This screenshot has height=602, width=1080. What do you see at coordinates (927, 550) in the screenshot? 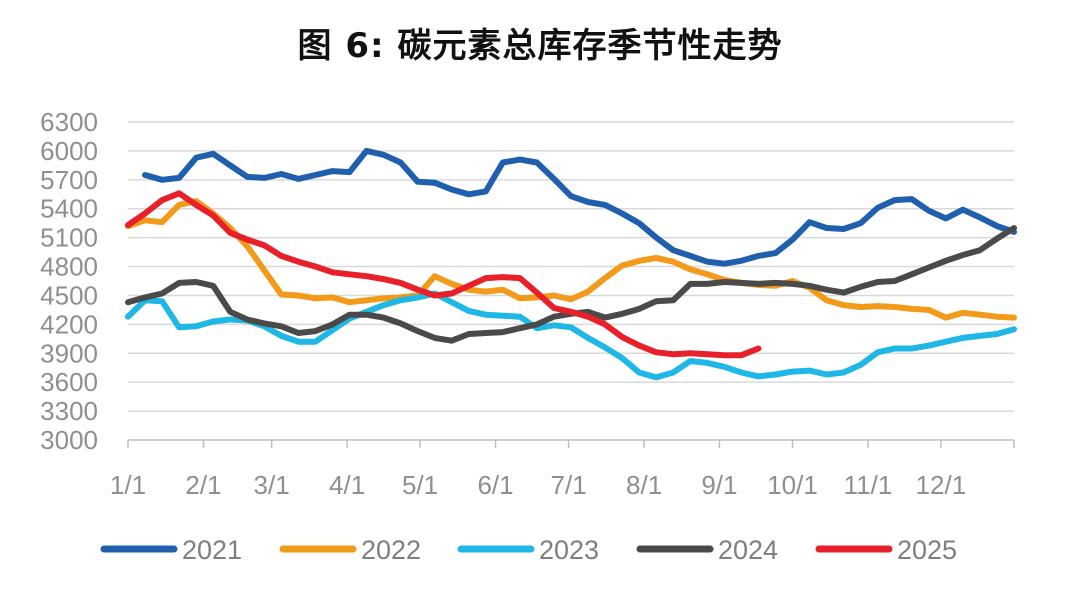
I see `legend-label-2025: 2025` at bounding box center [927, 550].